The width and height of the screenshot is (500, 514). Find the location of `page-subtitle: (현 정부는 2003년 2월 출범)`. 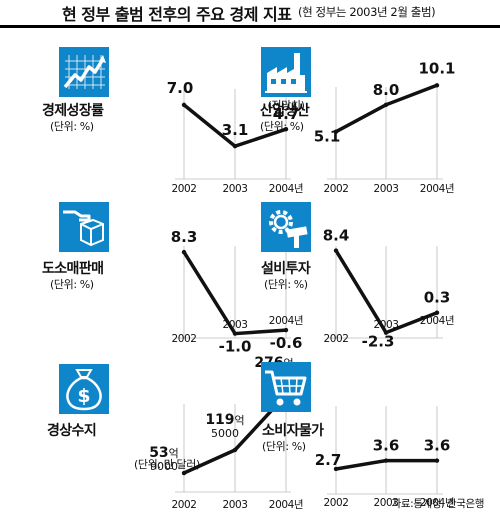

page-subtitle: (현 정부는 2003년 2월 출범) is located at coordinates (367, 12).